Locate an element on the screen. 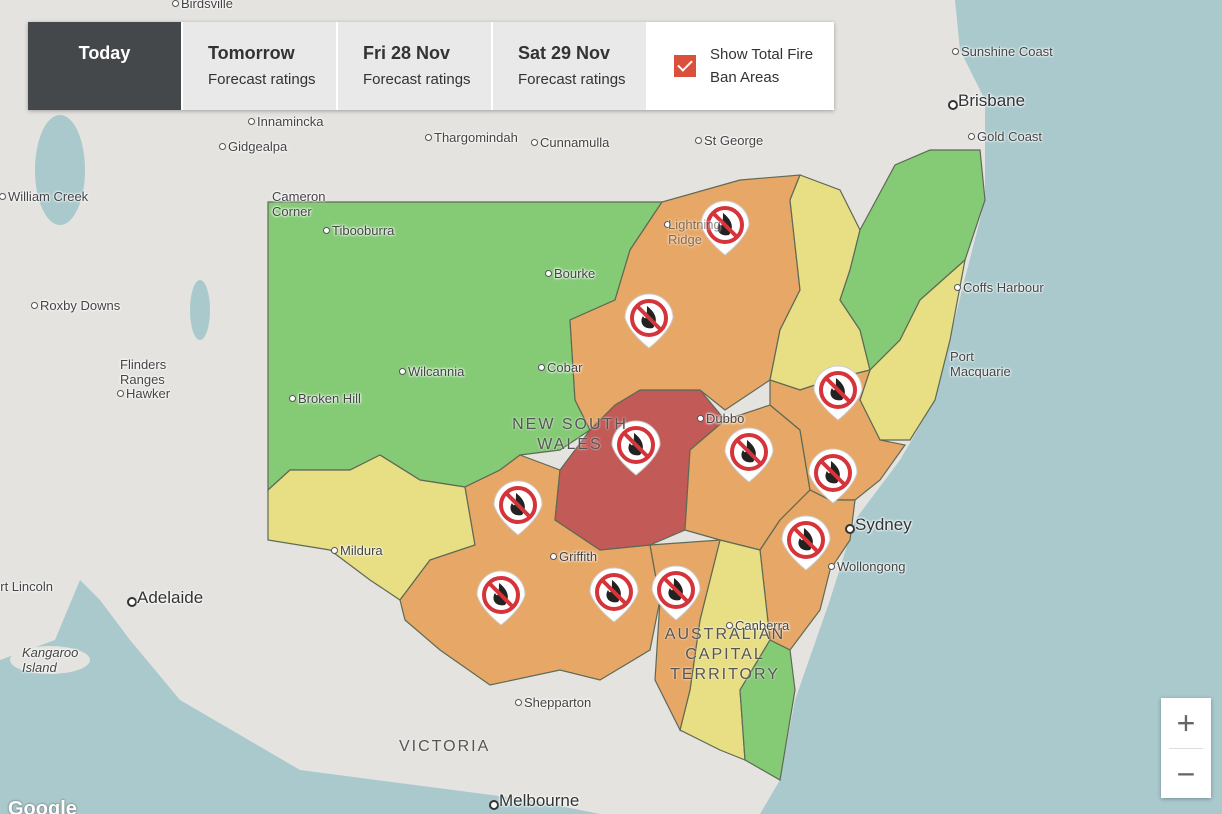 The image size is (1222, 814). region-label: AUSTRALIAN CAPITAL TERRITORY is located at coordinates (725, 654).